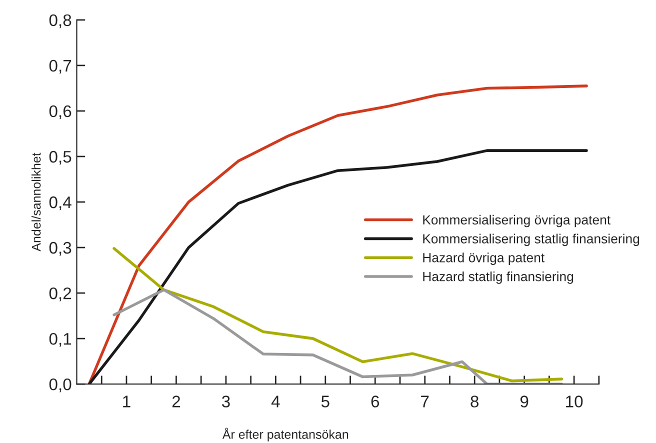 The image size is (656, 443). Describe the element at coordinates (60, 339) in the screenshot. I see `y-tick-label: 0,1` at that location.